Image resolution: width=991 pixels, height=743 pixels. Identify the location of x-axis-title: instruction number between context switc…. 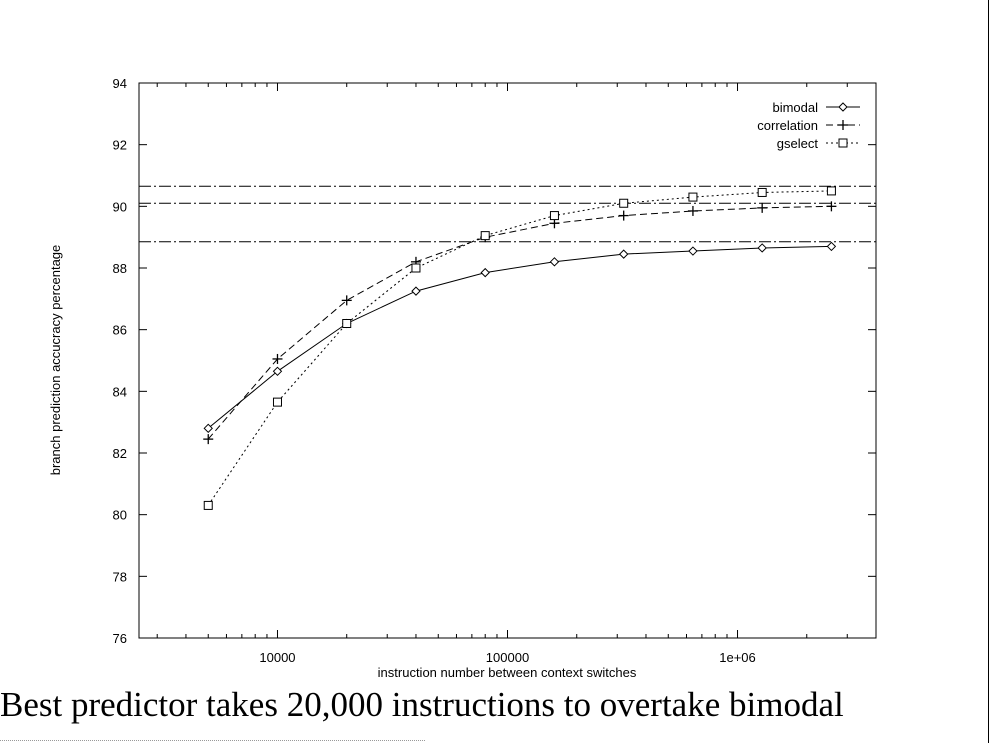
(507, 672).